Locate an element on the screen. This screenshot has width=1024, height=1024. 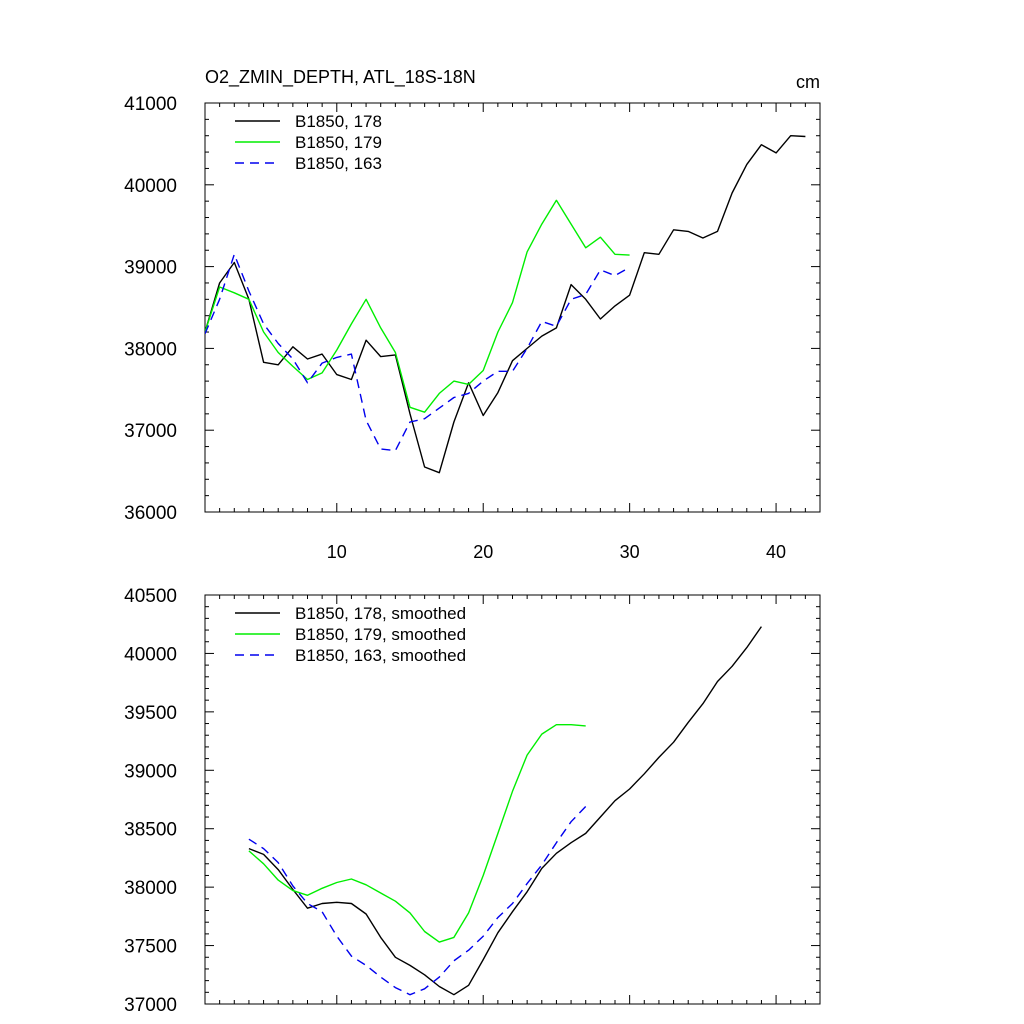
y-tick-label: 37500 is located at coordinates (150, 947).